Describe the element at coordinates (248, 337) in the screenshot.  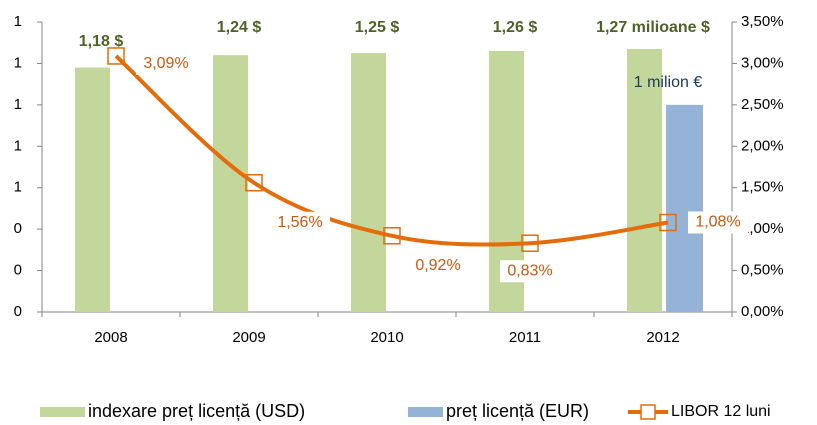
I see `x-tick-label: 2009` at that location.